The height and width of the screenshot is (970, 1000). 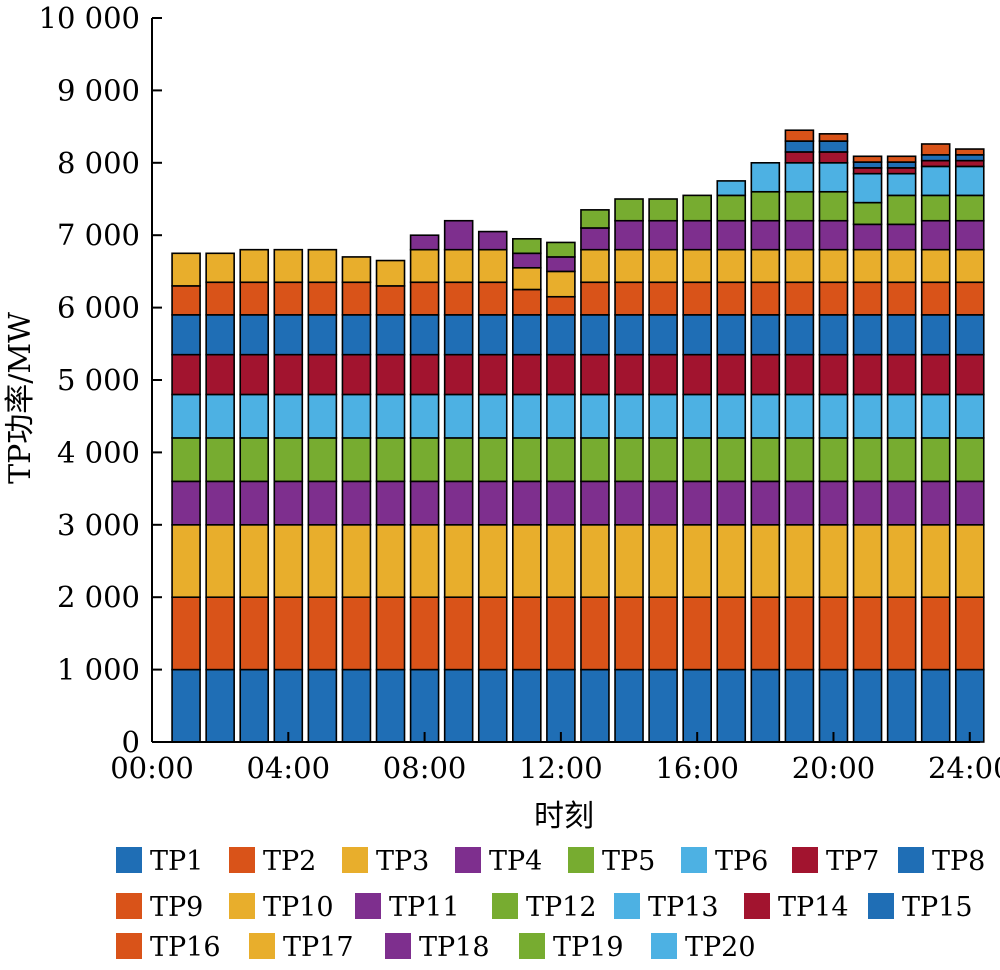 I want to click on x-tick-label: 20:00, so click(x=834, y=768).